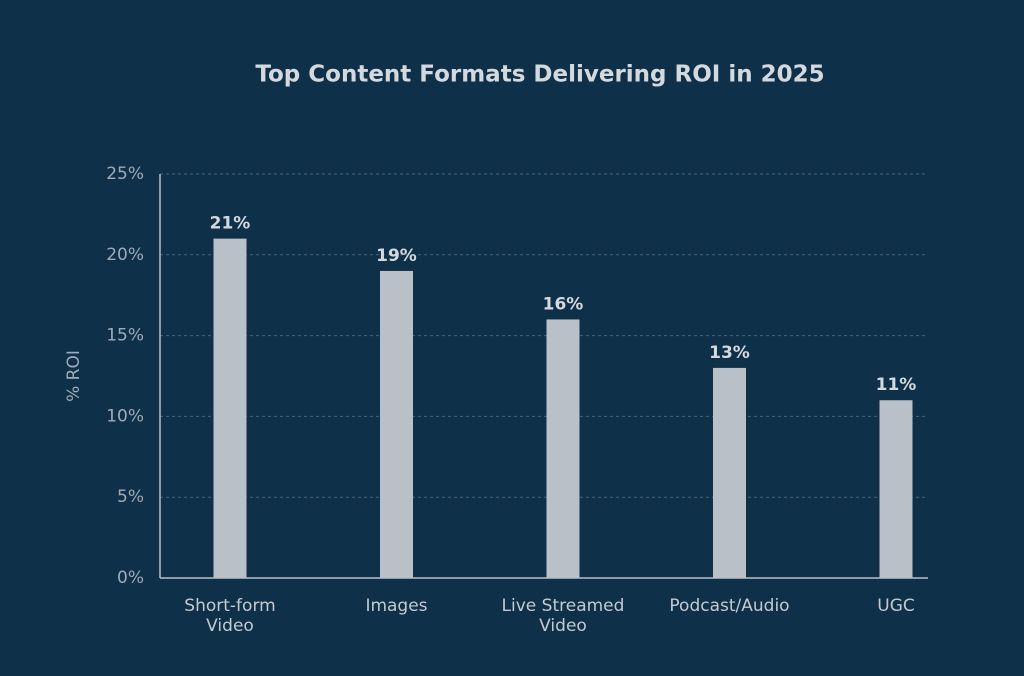 The width and height of the screenshot is (1024, 676). I want to click on x-tick-label: Short-form Video, so click(230, 616).